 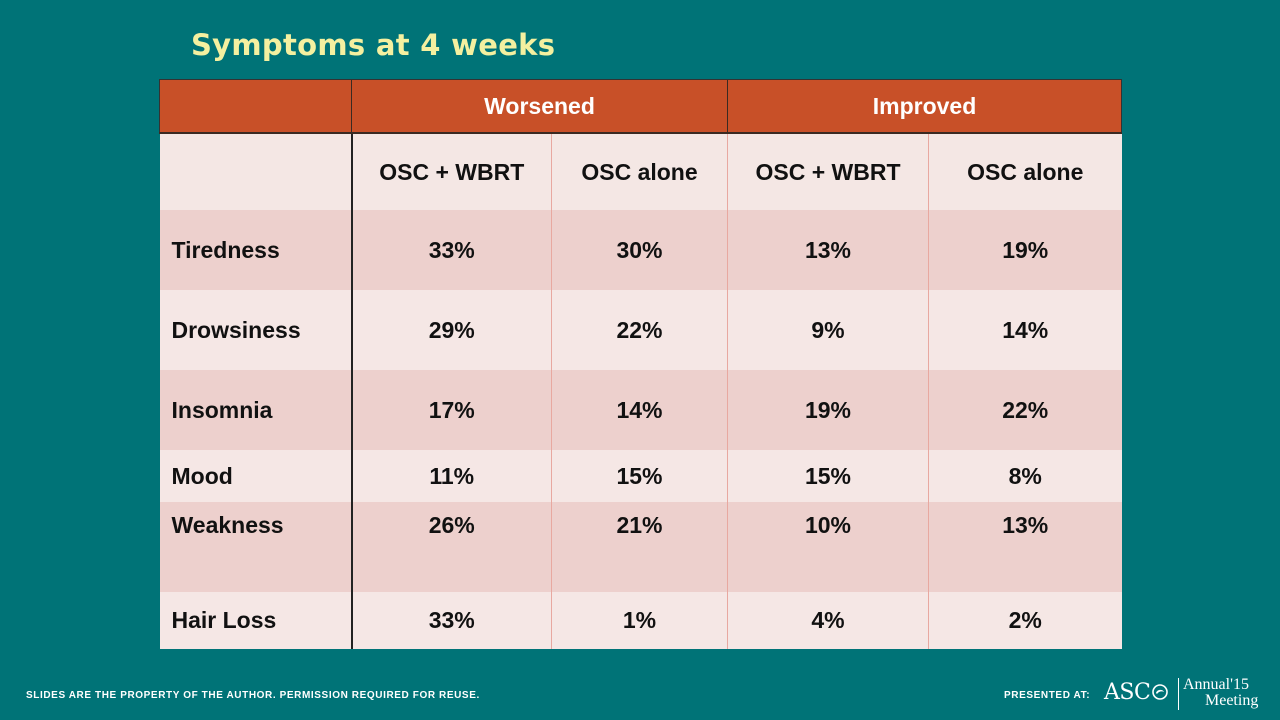 I want to click on cell: 30%, so click(x=639, y=250).